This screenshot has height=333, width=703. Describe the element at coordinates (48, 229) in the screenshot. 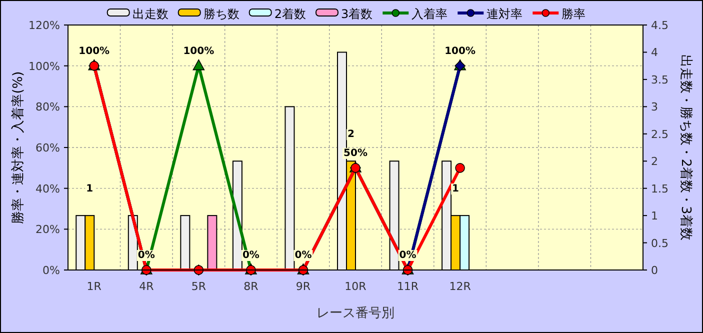

I see `y-tick-label: 20%` at that location.